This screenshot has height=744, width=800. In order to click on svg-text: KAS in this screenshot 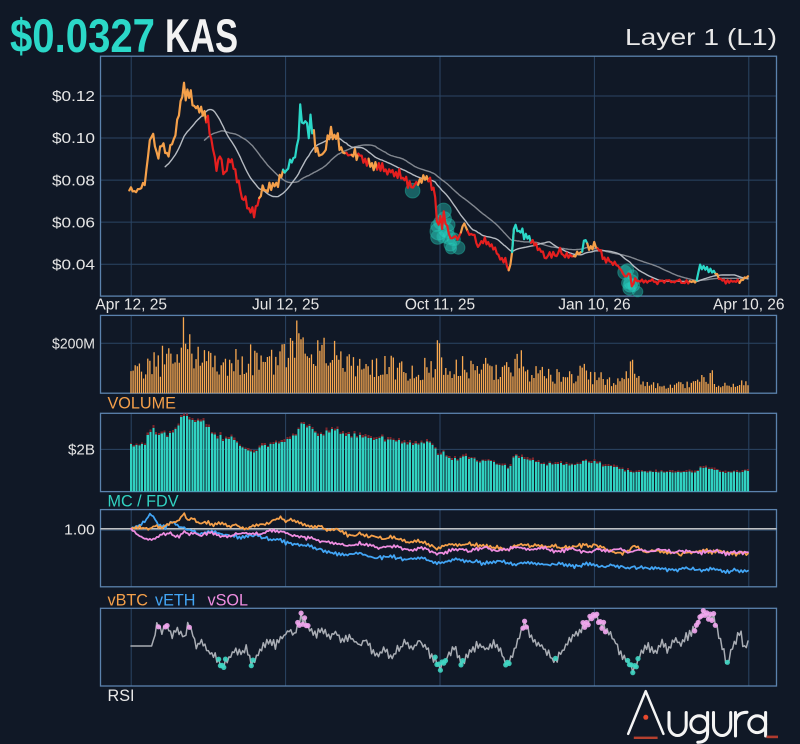, I will do `click(201, 35)`.